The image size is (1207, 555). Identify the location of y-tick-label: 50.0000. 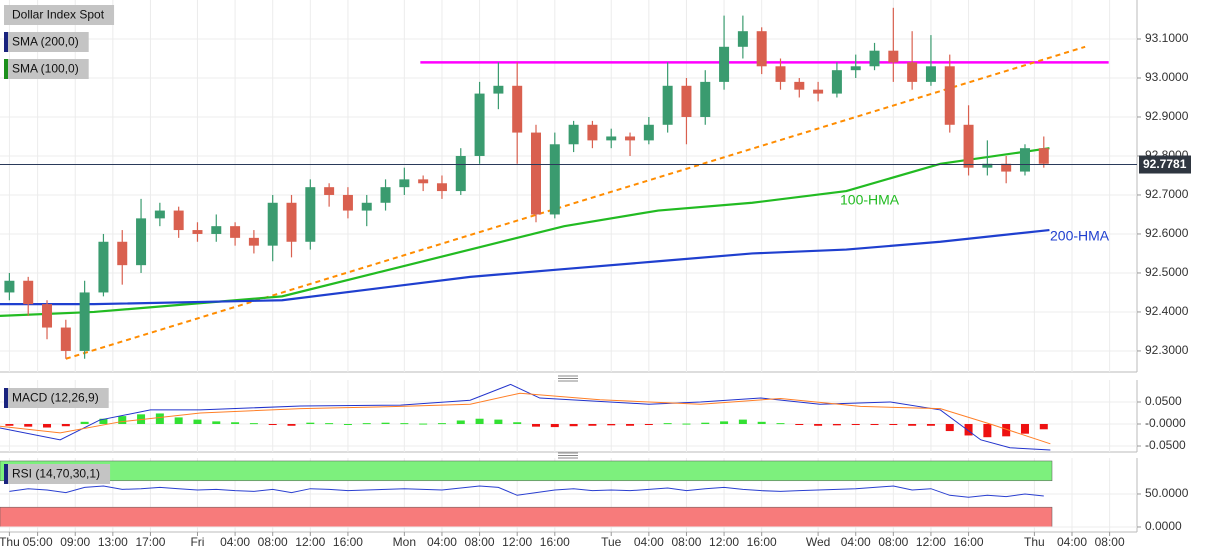
(1167, 493).